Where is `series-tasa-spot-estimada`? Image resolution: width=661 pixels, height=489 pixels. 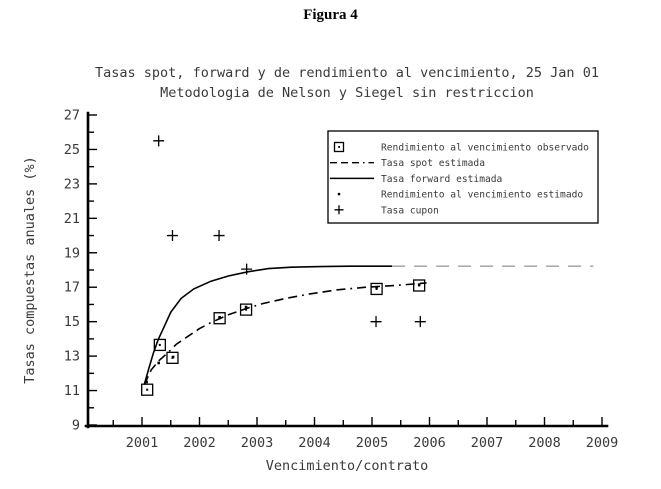
series-tasa-spot-estimada is located at coordinates (285, 333).